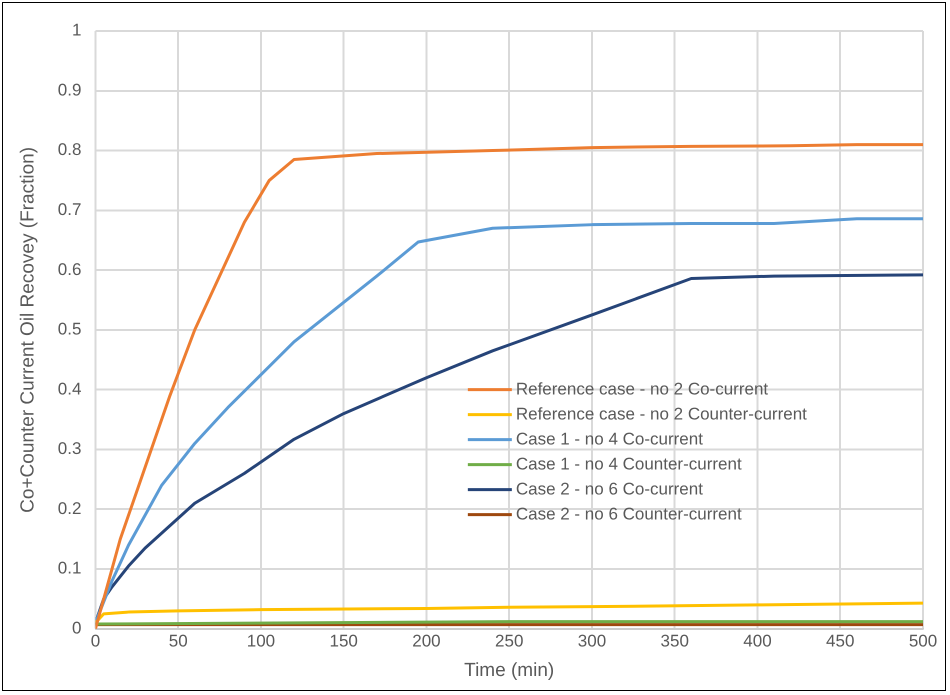  I want to click on legend-label: Case 2 - no 6 Co-current, so click(610, 488).